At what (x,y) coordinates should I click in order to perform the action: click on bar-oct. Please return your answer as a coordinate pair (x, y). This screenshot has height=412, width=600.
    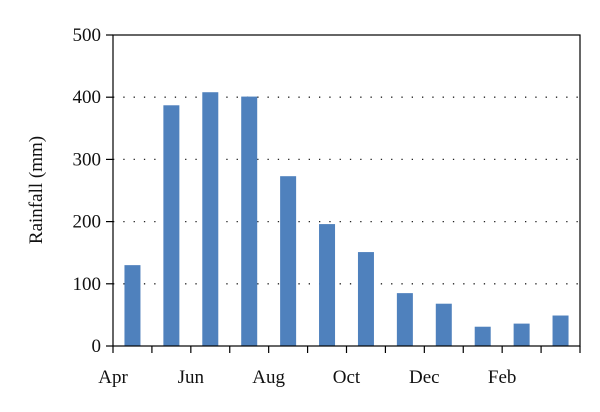
    Looking at the image, I should click on (365, 299).